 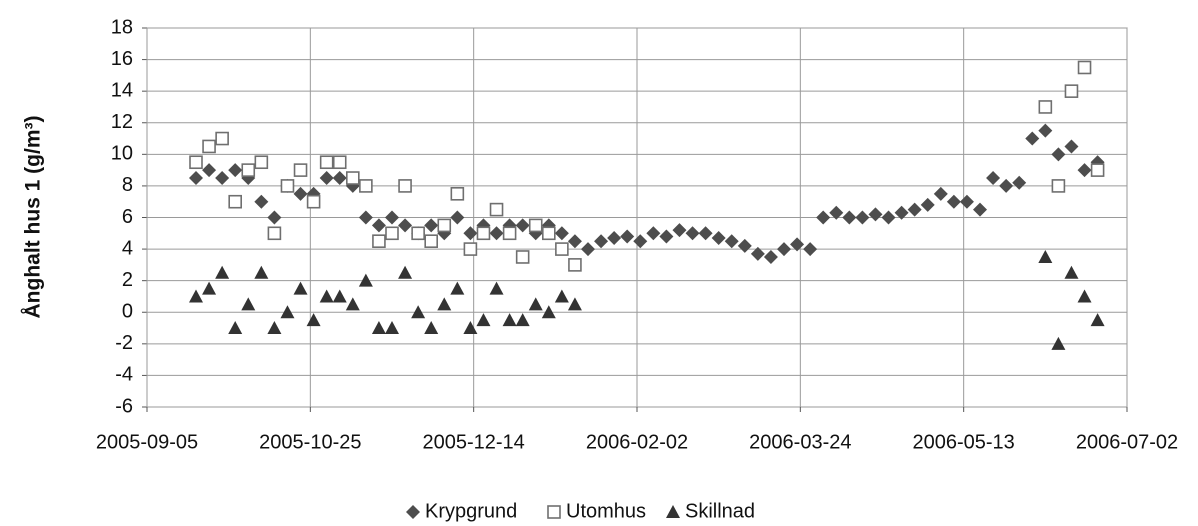 I want to click on y-tick-label: 18, so click(x=122, y=27).